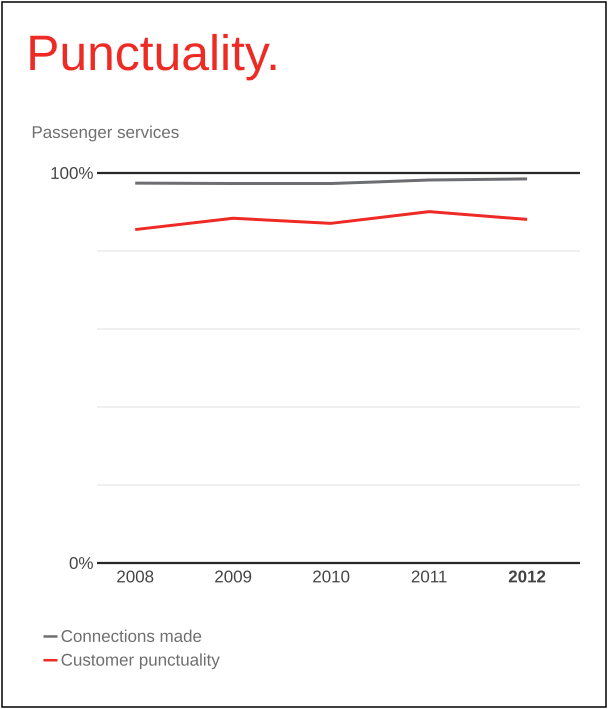 The height and width of the screenshot is (709, 608). I want to click on x-tick-label: 2008, so click(135, 576).